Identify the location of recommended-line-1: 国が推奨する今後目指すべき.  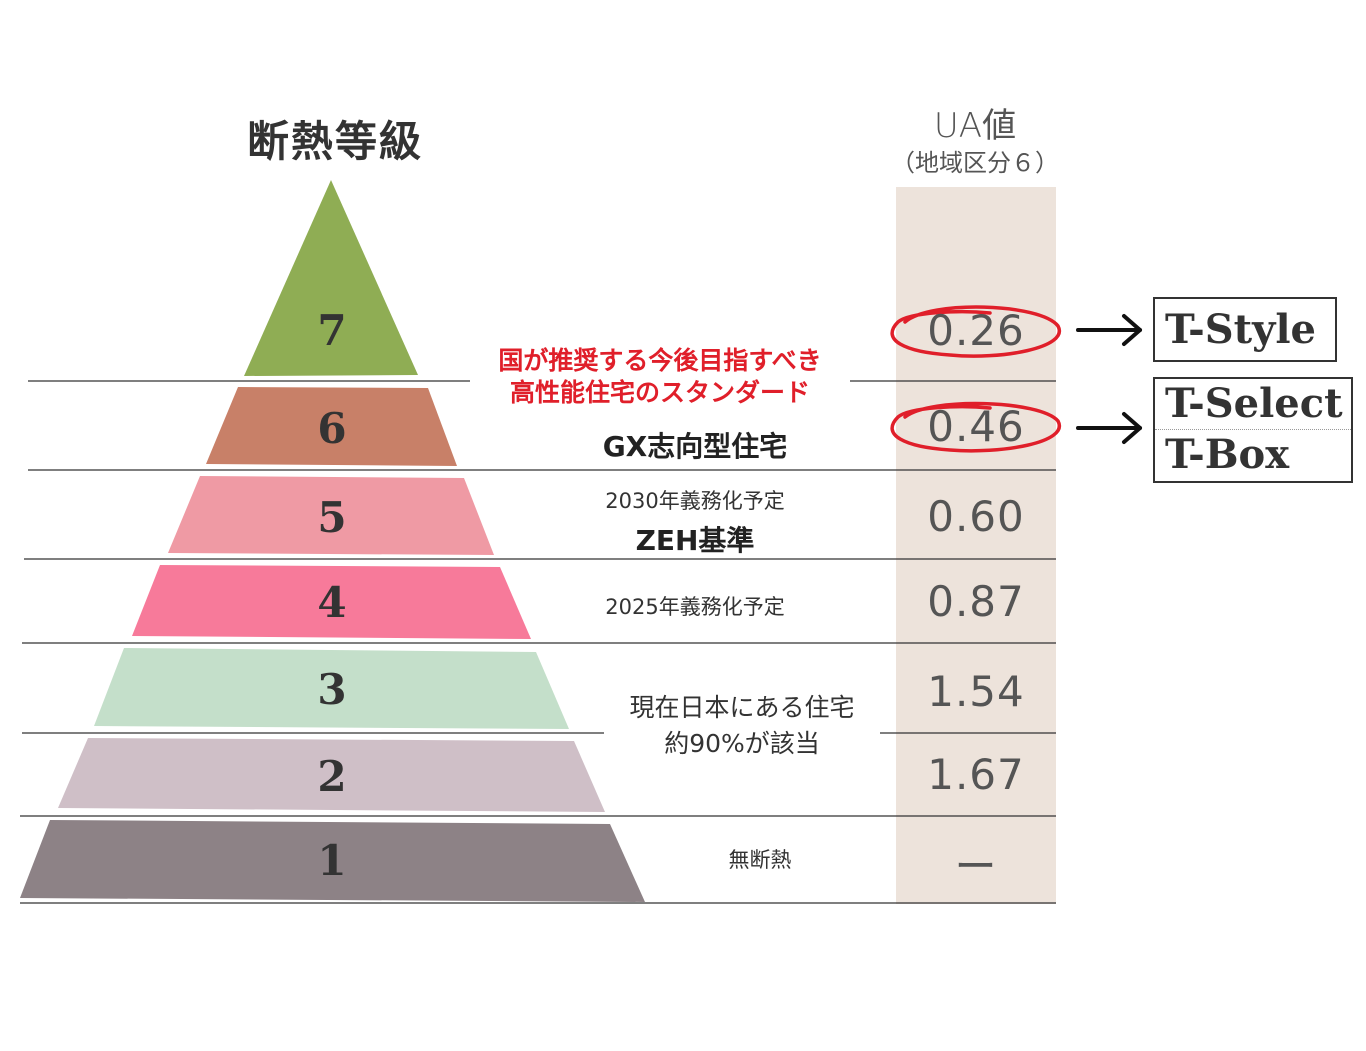
(660, 360).